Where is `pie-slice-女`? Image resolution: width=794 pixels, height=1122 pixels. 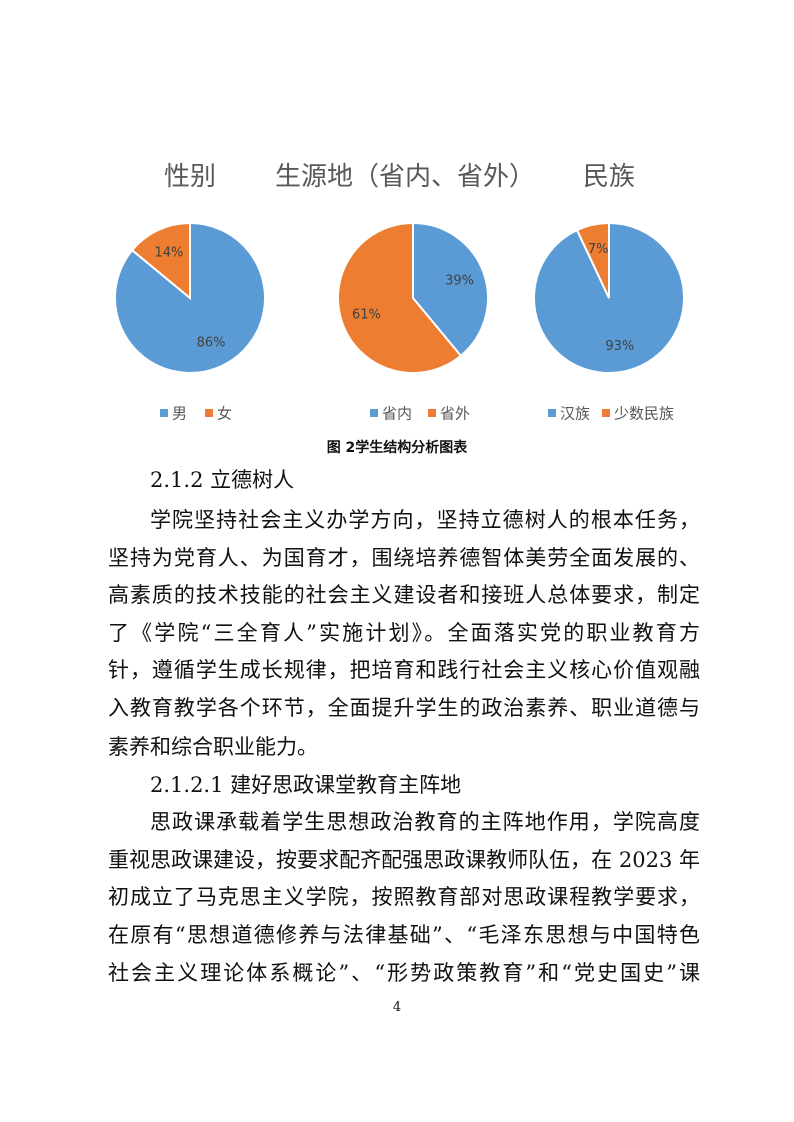 pie-slice-女 is located at coordinates (160, 261).